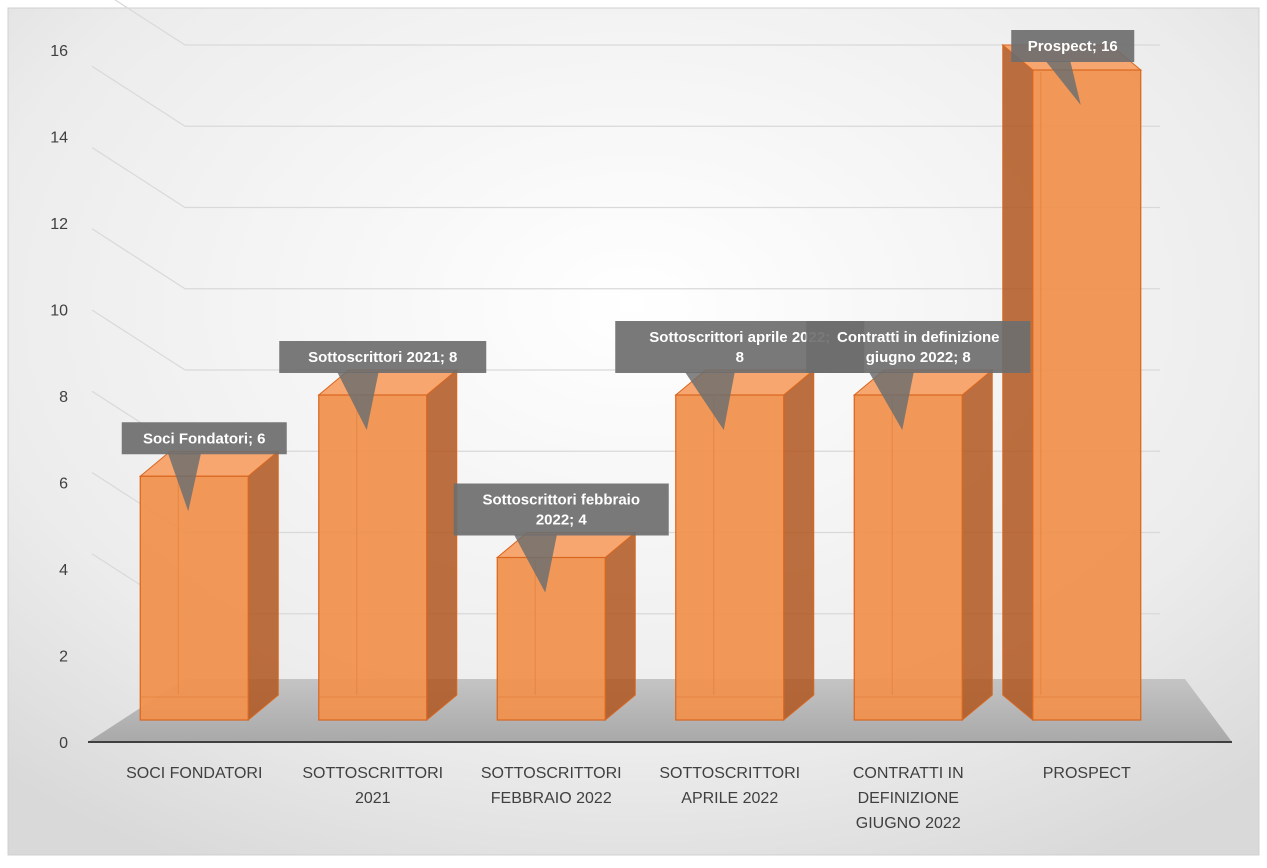  Describe the element at coordinates (63, 397) in the screenshot. I see `y-tick-label: 8` at that location.